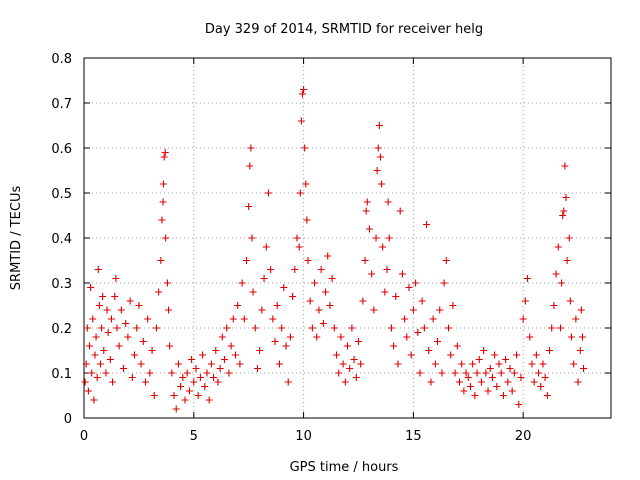 The width and height of the screenshot is (640, 480). Describe the element at coordinates (61, 149) in the screenshot. I see `y-tick-label: 0.6` at that location.